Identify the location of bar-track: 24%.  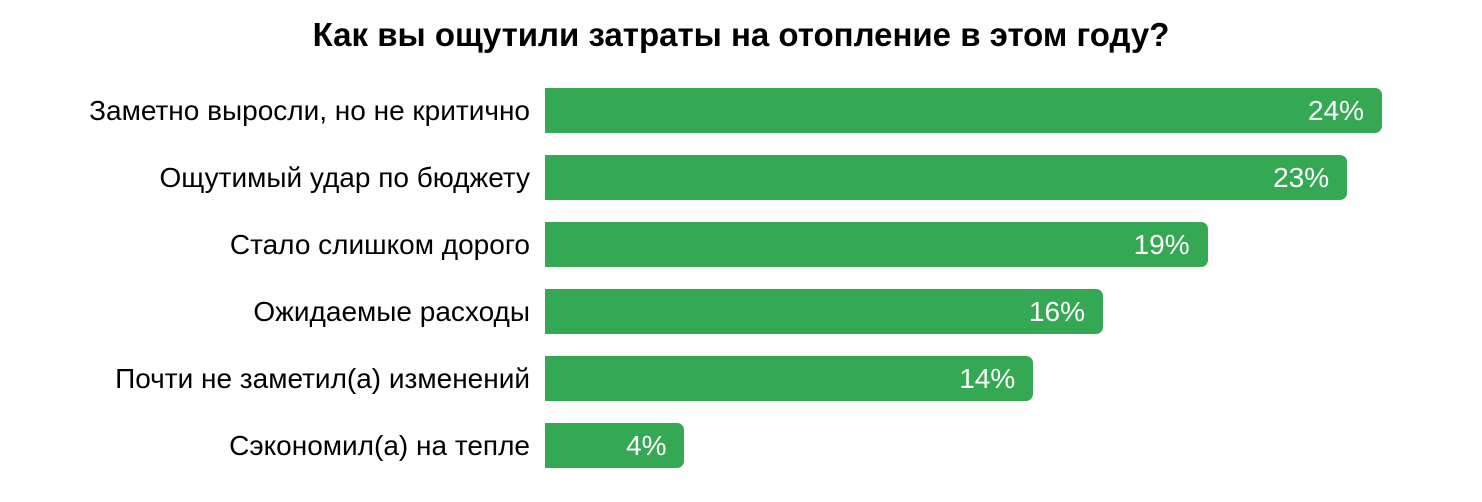
(963, 110).